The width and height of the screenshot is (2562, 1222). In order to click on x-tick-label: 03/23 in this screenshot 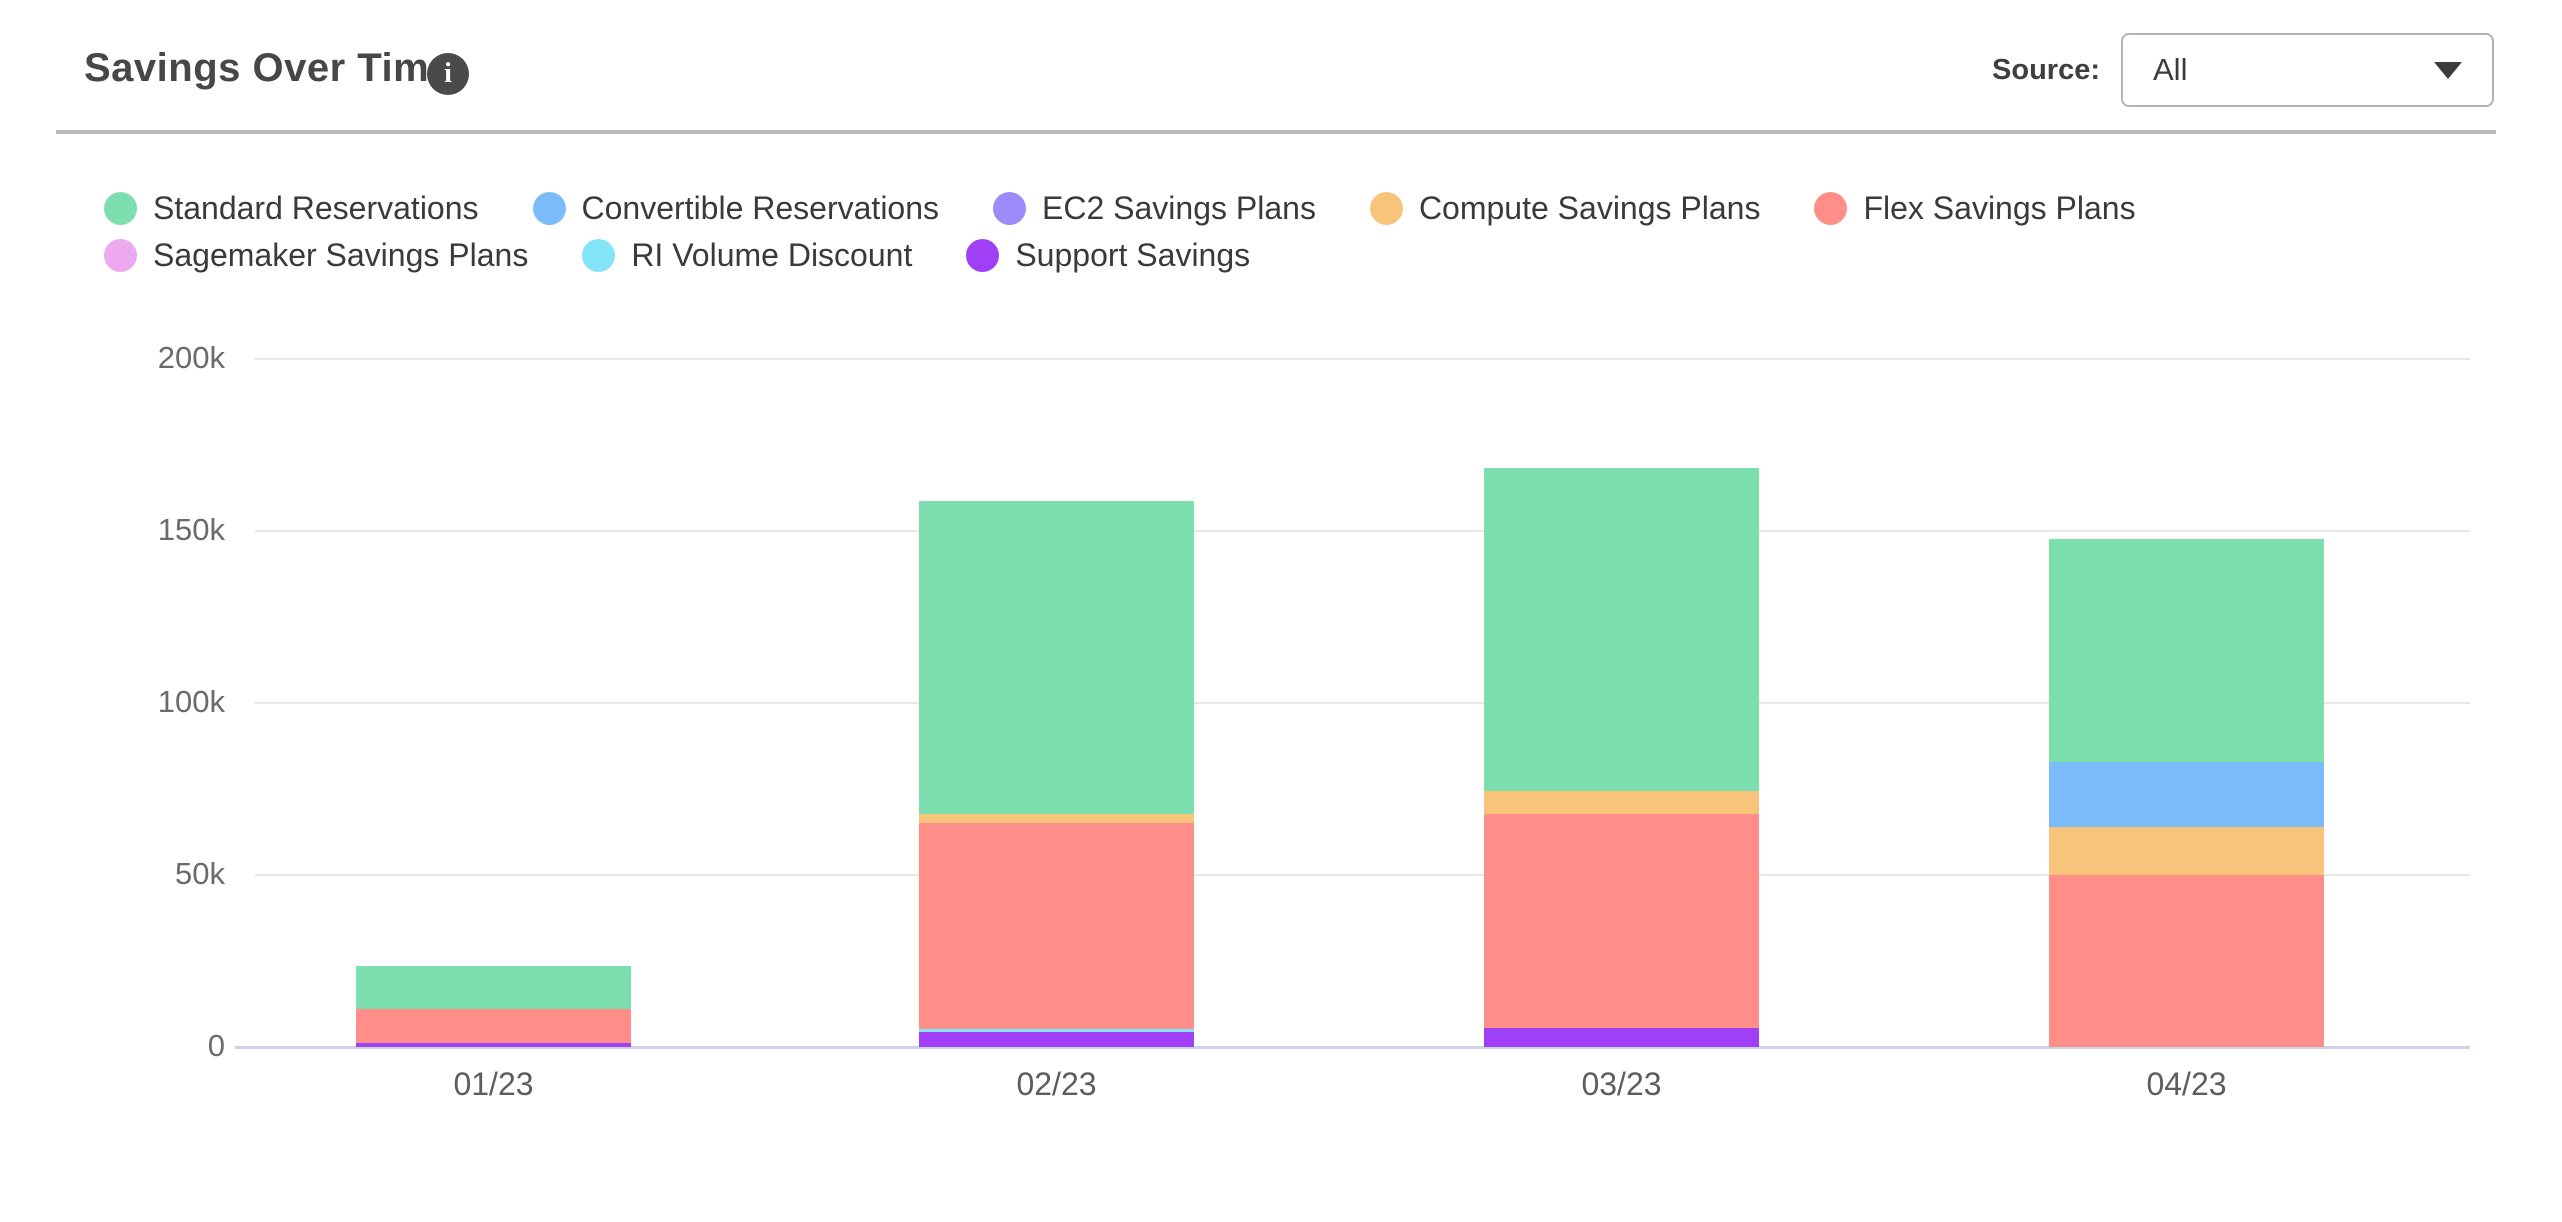, I will do `click(1621, 1084)`.